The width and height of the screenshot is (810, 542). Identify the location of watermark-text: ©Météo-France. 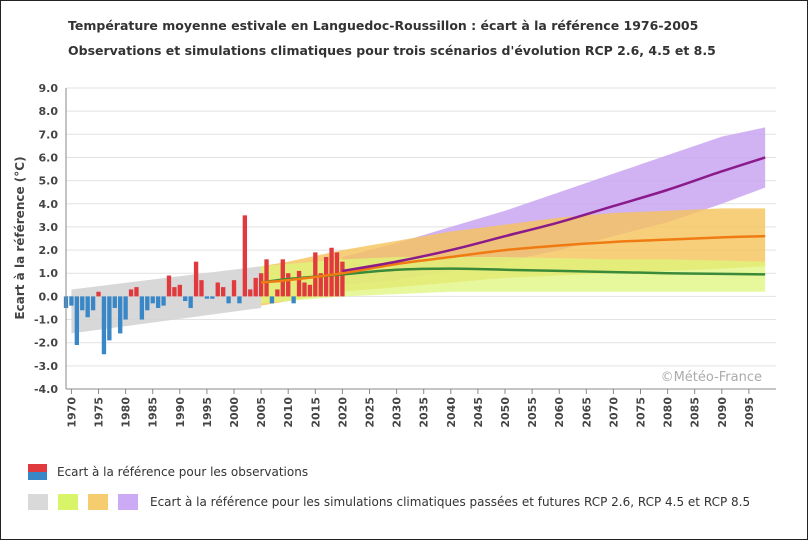
(711, 377).